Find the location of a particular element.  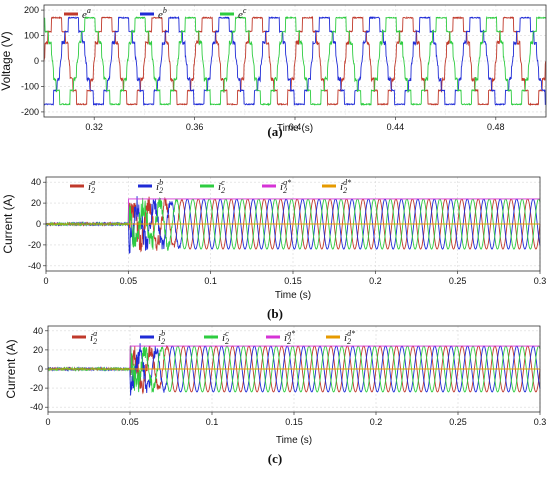

legend-label: ec is located at coordinates (242, 13).